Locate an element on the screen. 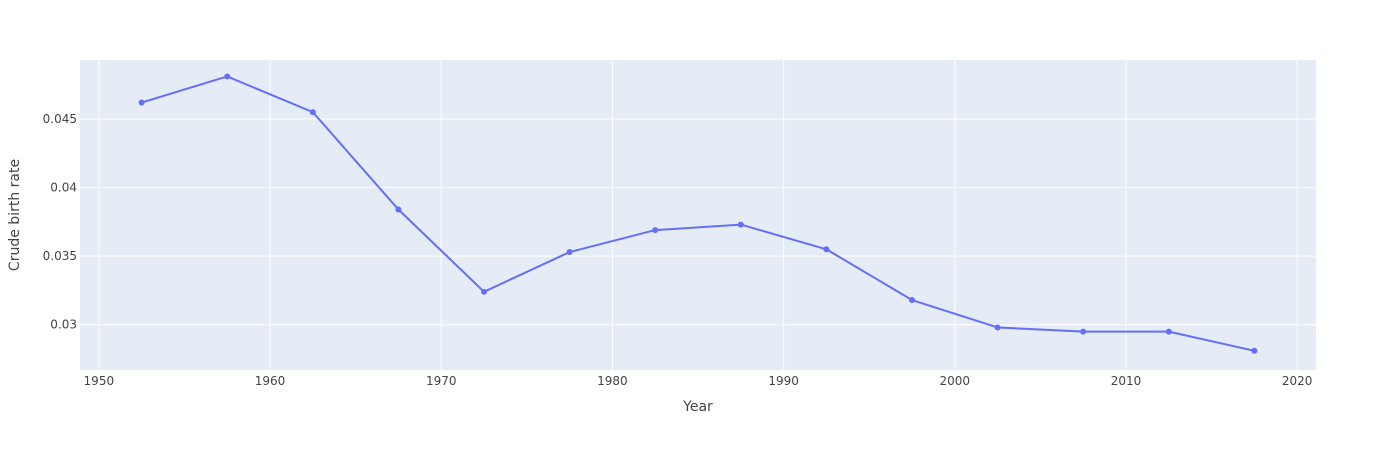  y-tick-label: 0.04 is located at coordinates (63, 188).